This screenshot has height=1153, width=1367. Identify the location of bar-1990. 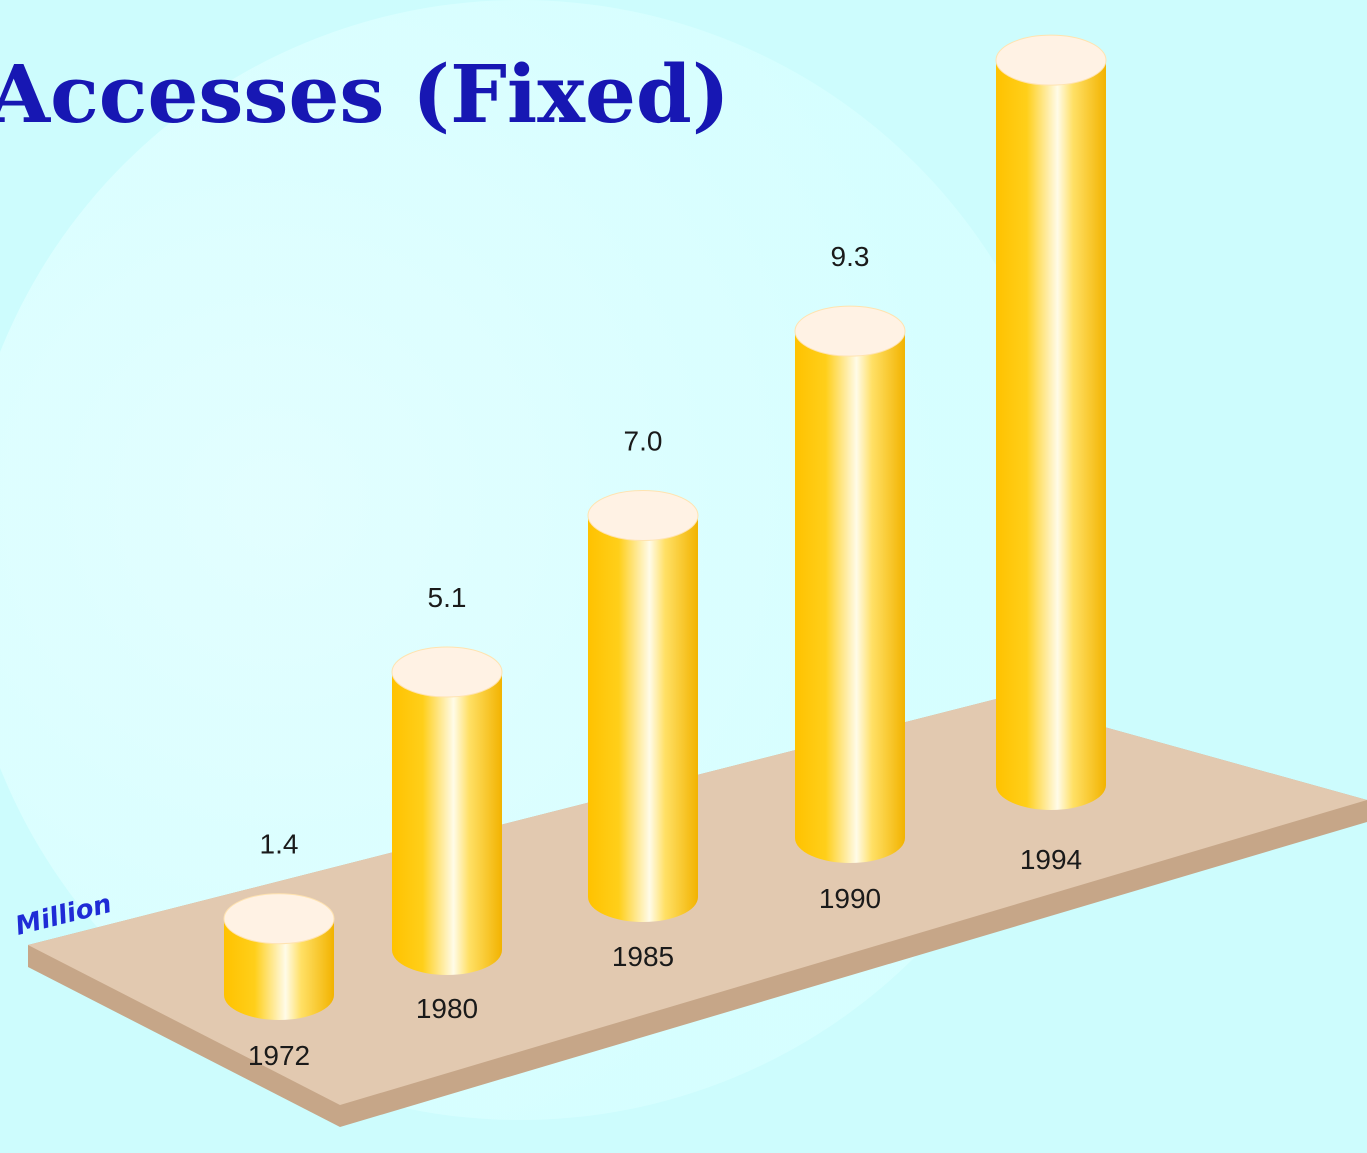
(850, 584).